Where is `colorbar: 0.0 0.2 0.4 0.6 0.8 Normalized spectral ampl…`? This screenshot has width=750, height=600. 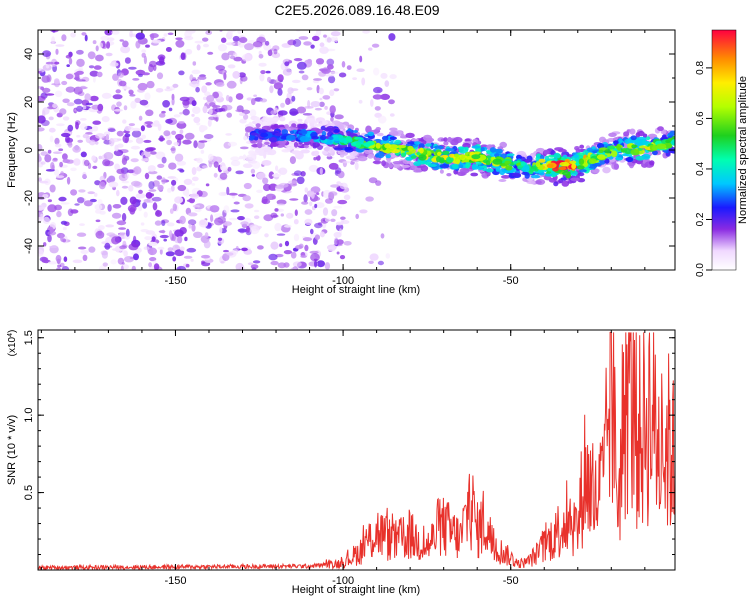
colorbar: 0.0 0.2 0.4 0.6 0.8 Normalized spectral ampl… is located at coordinates (722, 153).